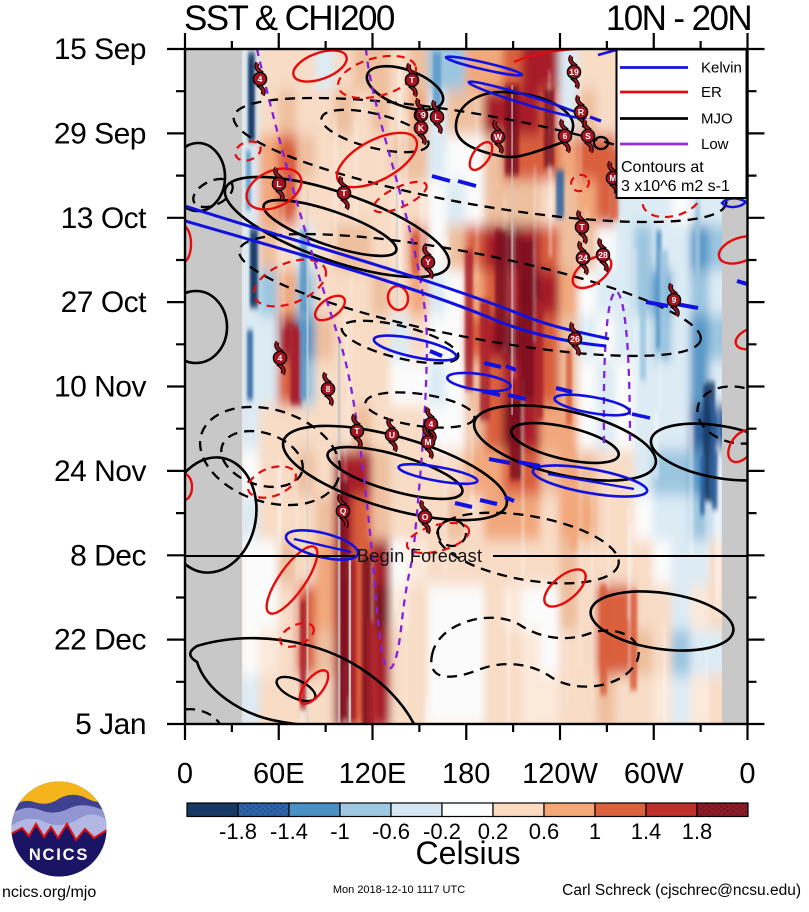 This screenshot has height=912, width=809. What do you see at coordinates (595, 831) in the screenshot?
I see `svg-text: 1` at bounding box center [595, 831].